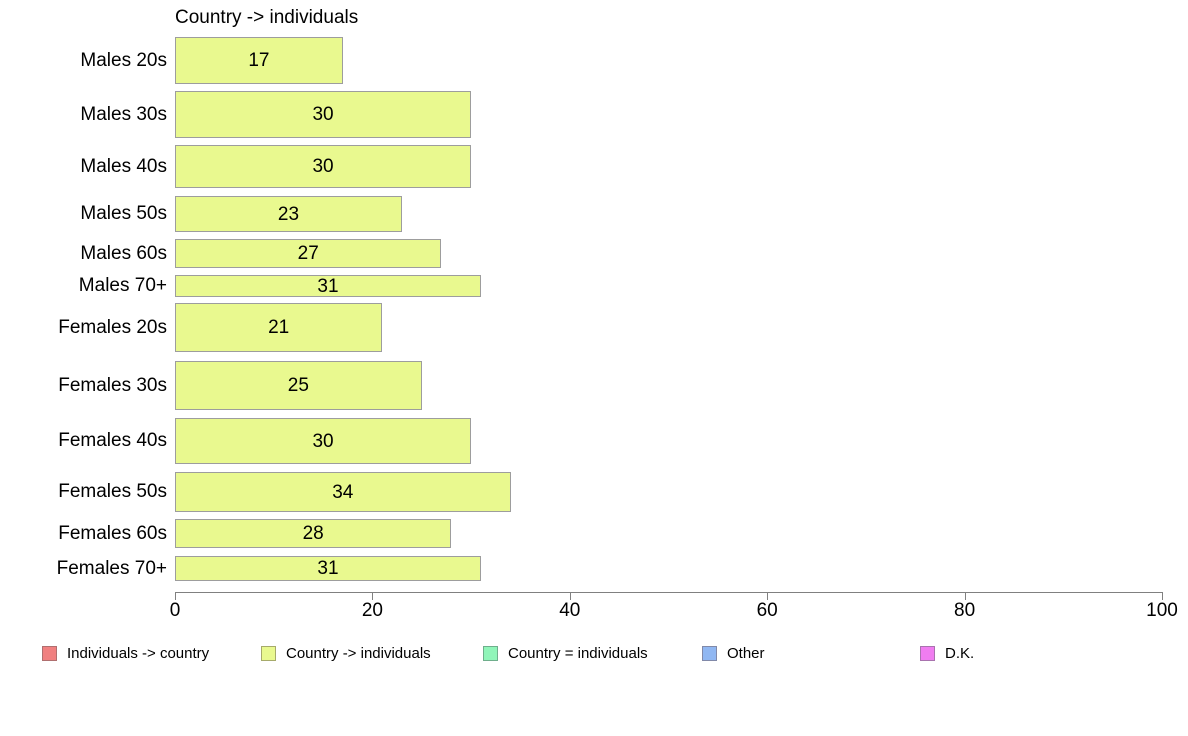  Describe the element at coordinates (111, 568) in the screenshot. I see `category-label: Females 70+` at that location.